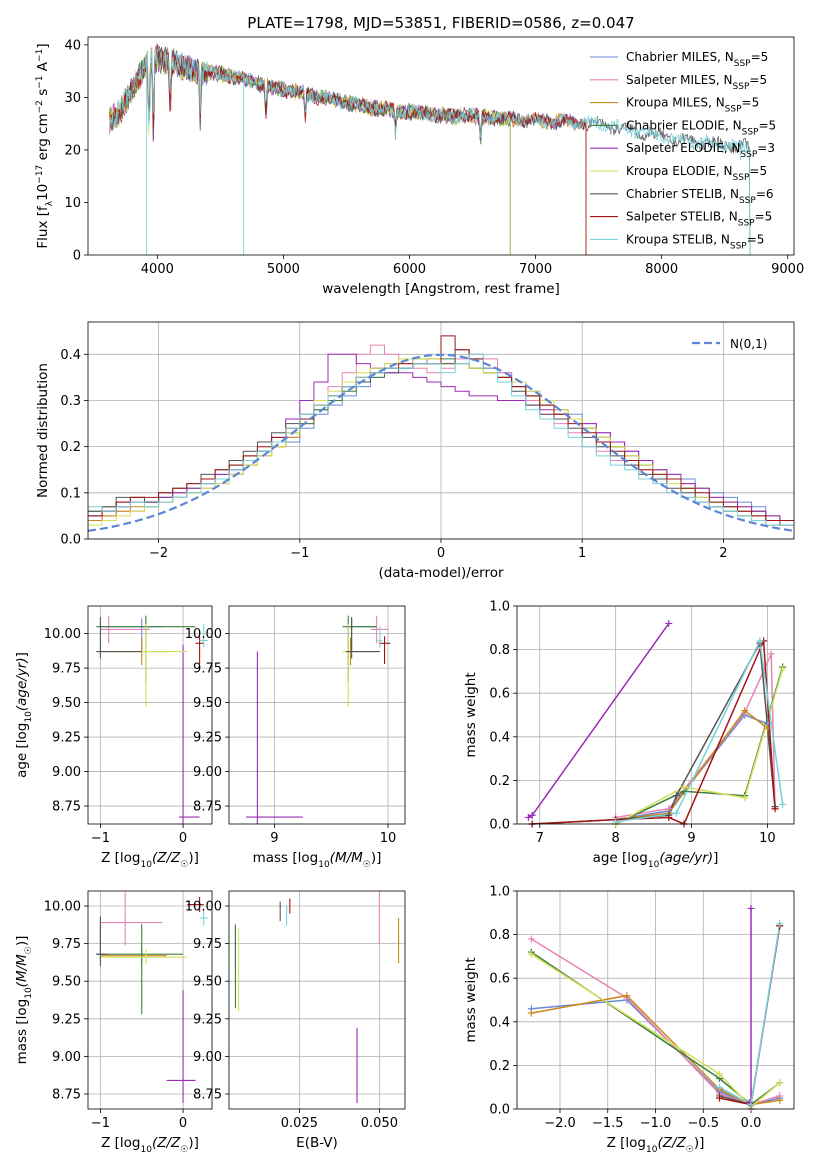 The height and width of the screenshot is (1170, 819). What do you see at coordinates (471, 999) in the screenshot?
I see `y-axis-label: mass weight` at bounding box center [471, 999].